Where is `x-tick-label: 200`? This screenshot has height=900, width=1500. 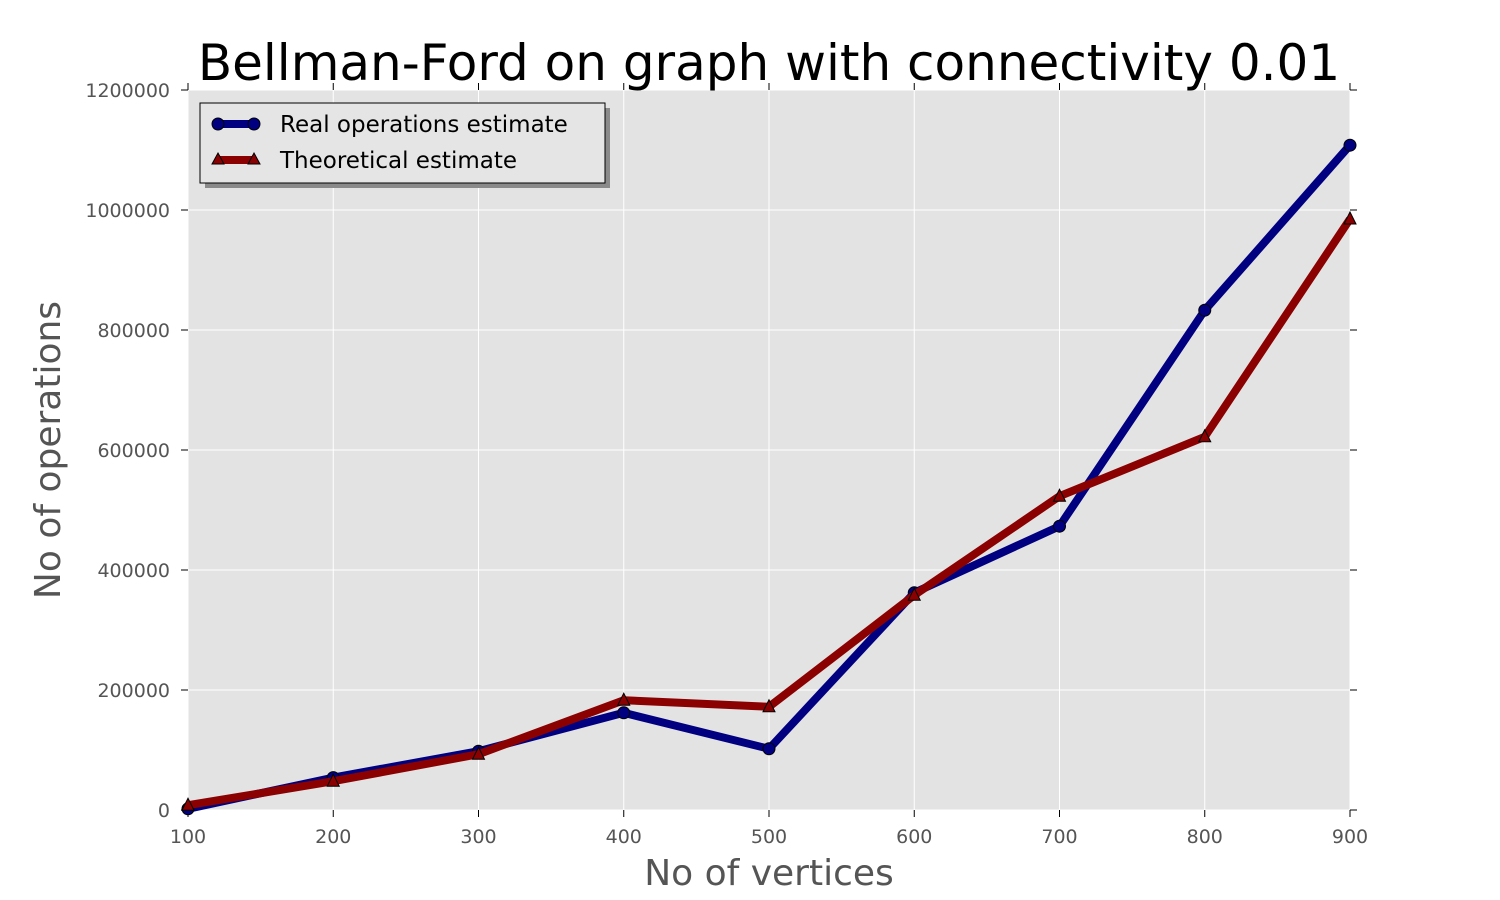
x-tick-label: 200 is located at coordinates (333, 837).